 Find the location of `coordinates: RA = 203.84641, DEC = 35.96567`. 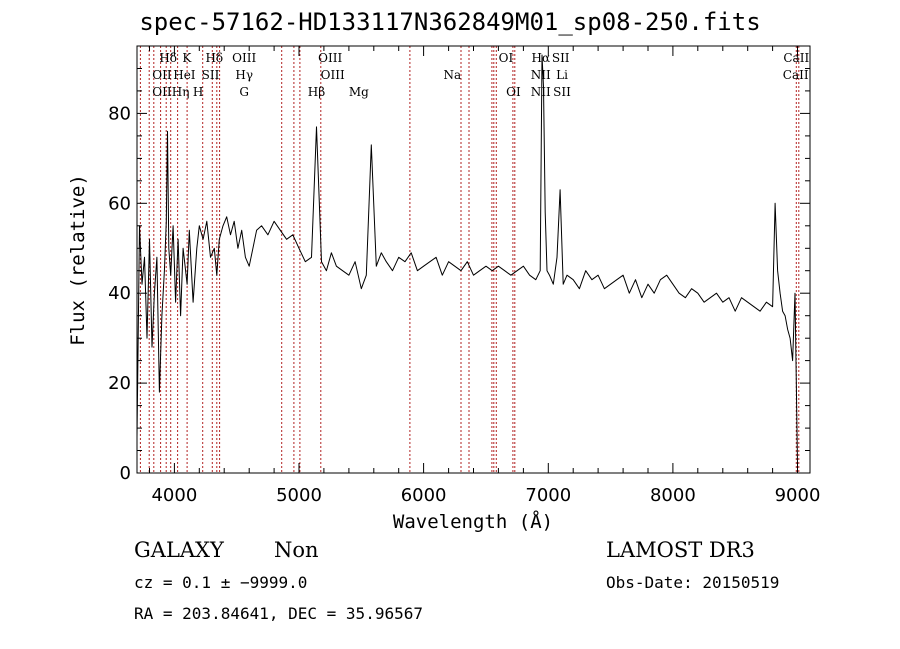

coordinates: RA = 203.84641, DEC = 35.96567 is located at coordinates (278, 613).